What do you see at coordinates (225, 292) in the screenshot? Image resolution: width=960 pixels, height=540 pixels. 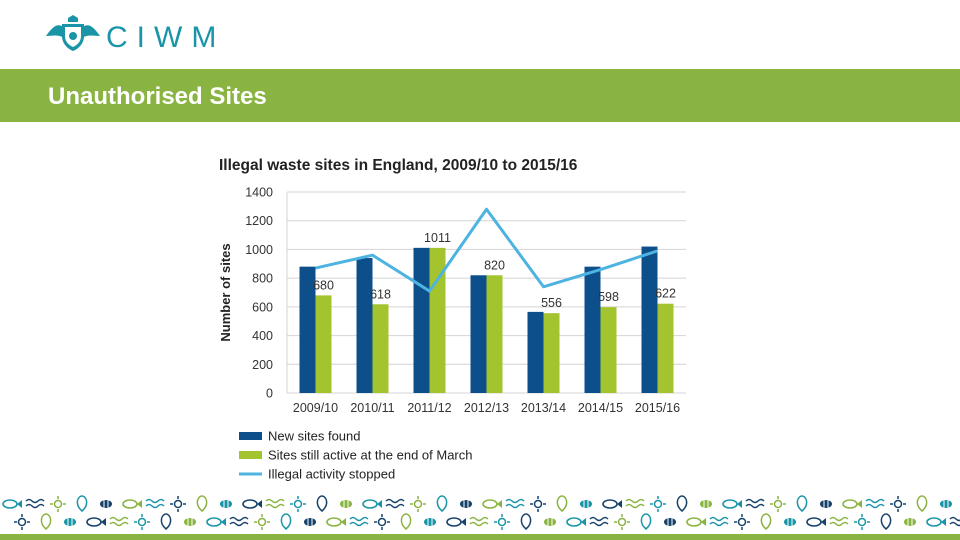 I see `y-axis-label: Number of sites` at bounding box center [225, 292].